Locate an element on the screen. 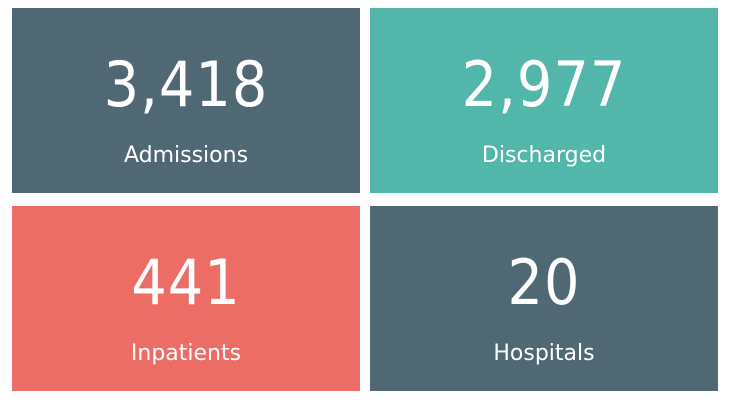 This screenshot has height=406, width=732. kpi-label: Inpatients is located at coordinates (186, 353).